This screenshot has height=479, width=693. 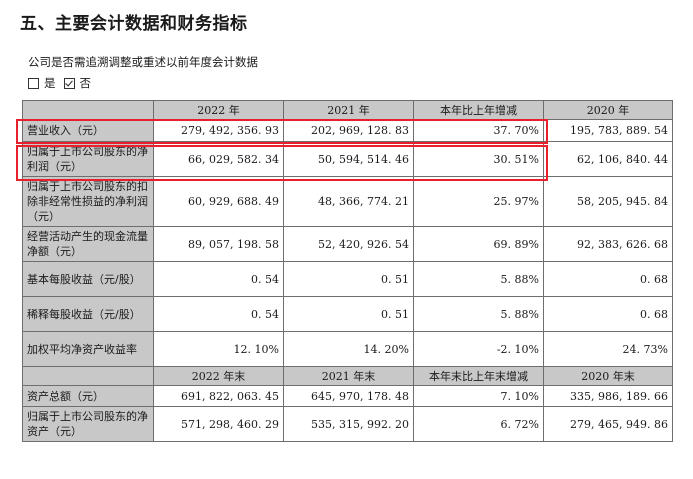 I want to click on table-row: 稀释每股收益（元/股） 0. 54 0. 51 5. 88% 0. 68, so click(x=347, y=314).